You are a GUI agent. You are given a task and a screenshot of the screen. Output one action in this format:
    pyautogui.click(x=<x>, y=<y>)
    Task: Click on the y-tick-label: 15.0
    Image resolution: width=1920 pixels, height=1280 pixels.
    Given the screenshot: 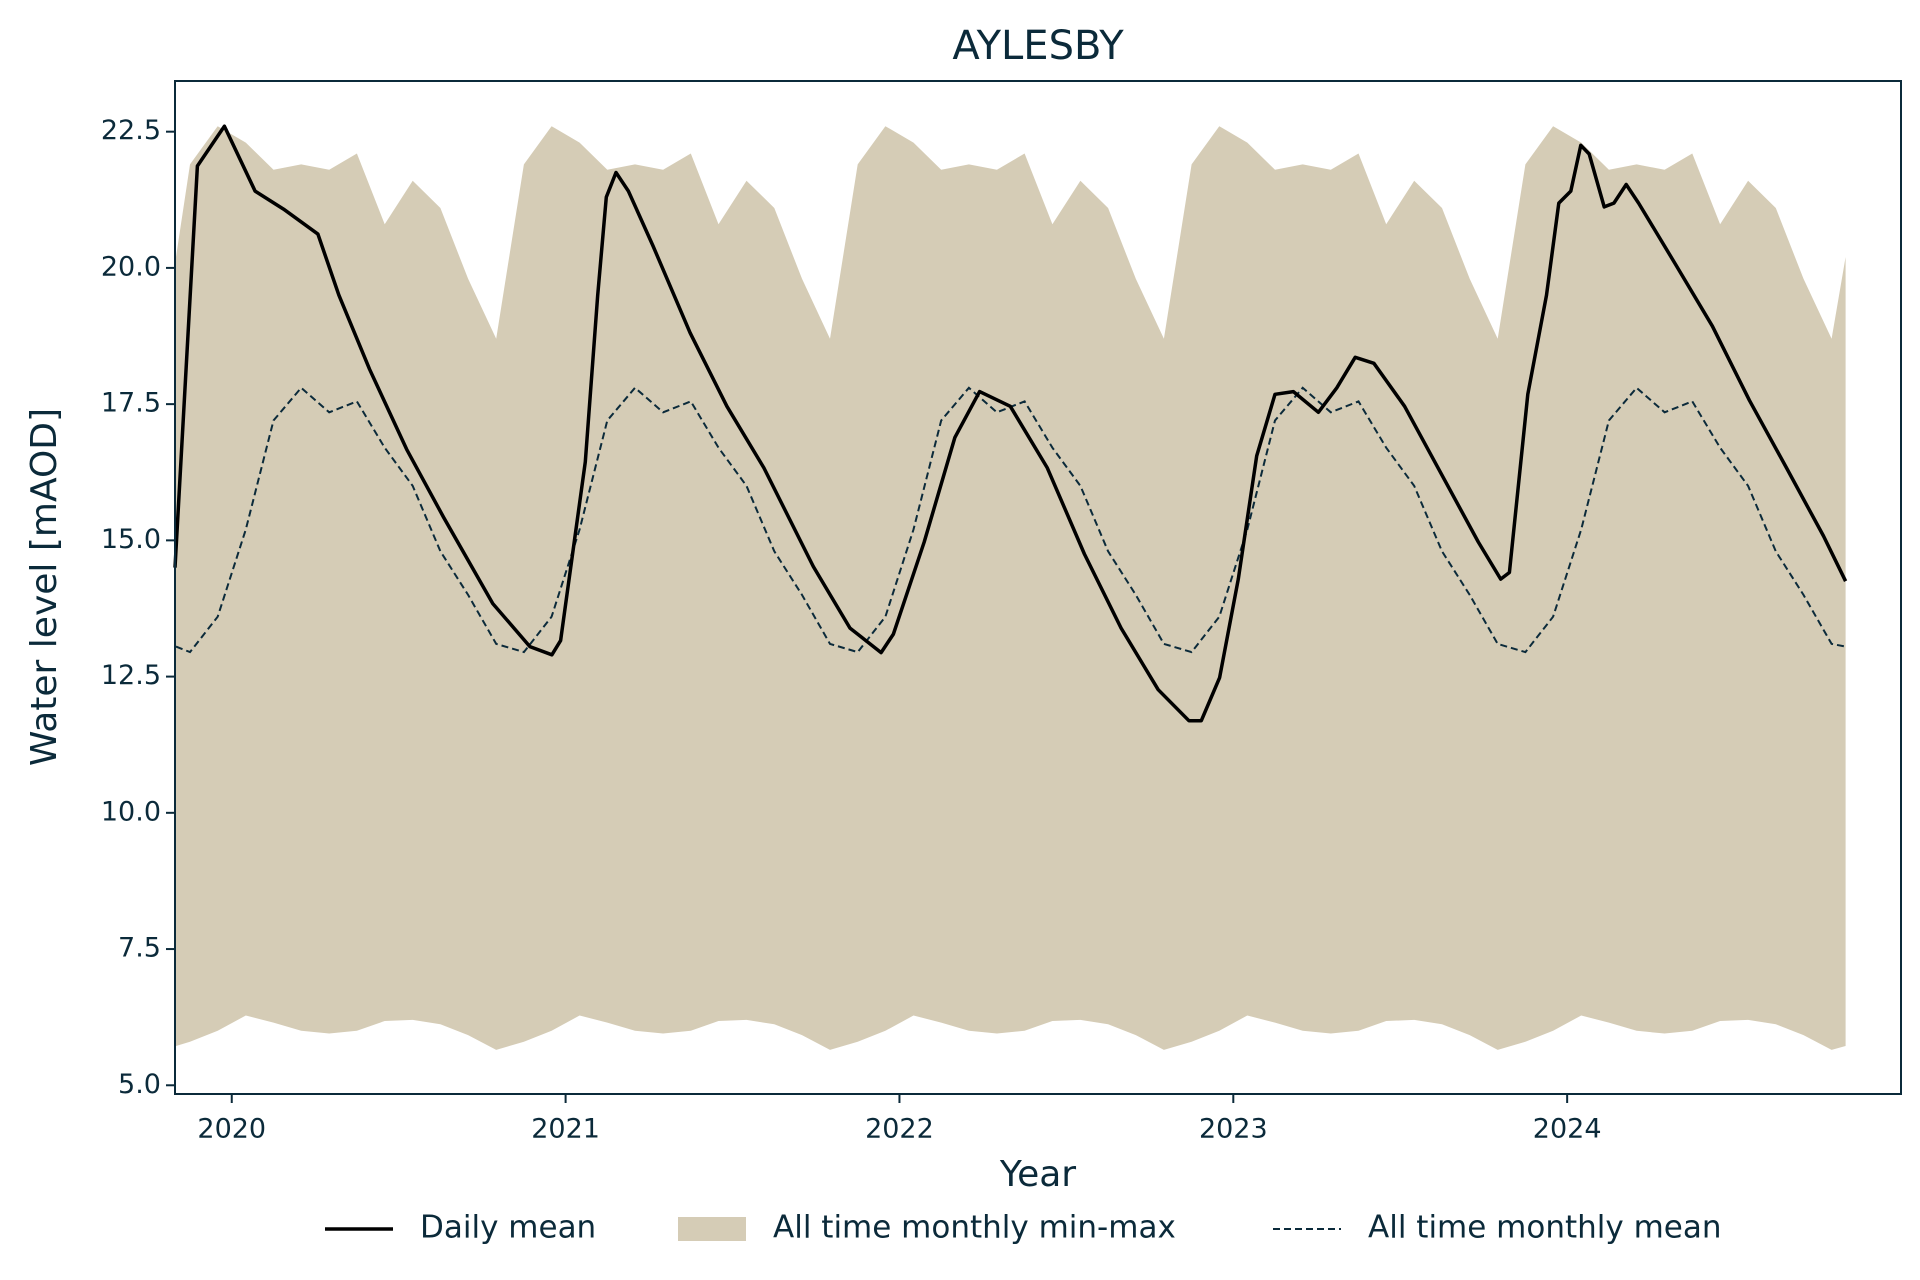 What is the action you would take?
    pyautogui.click(x=131, y=539)
    